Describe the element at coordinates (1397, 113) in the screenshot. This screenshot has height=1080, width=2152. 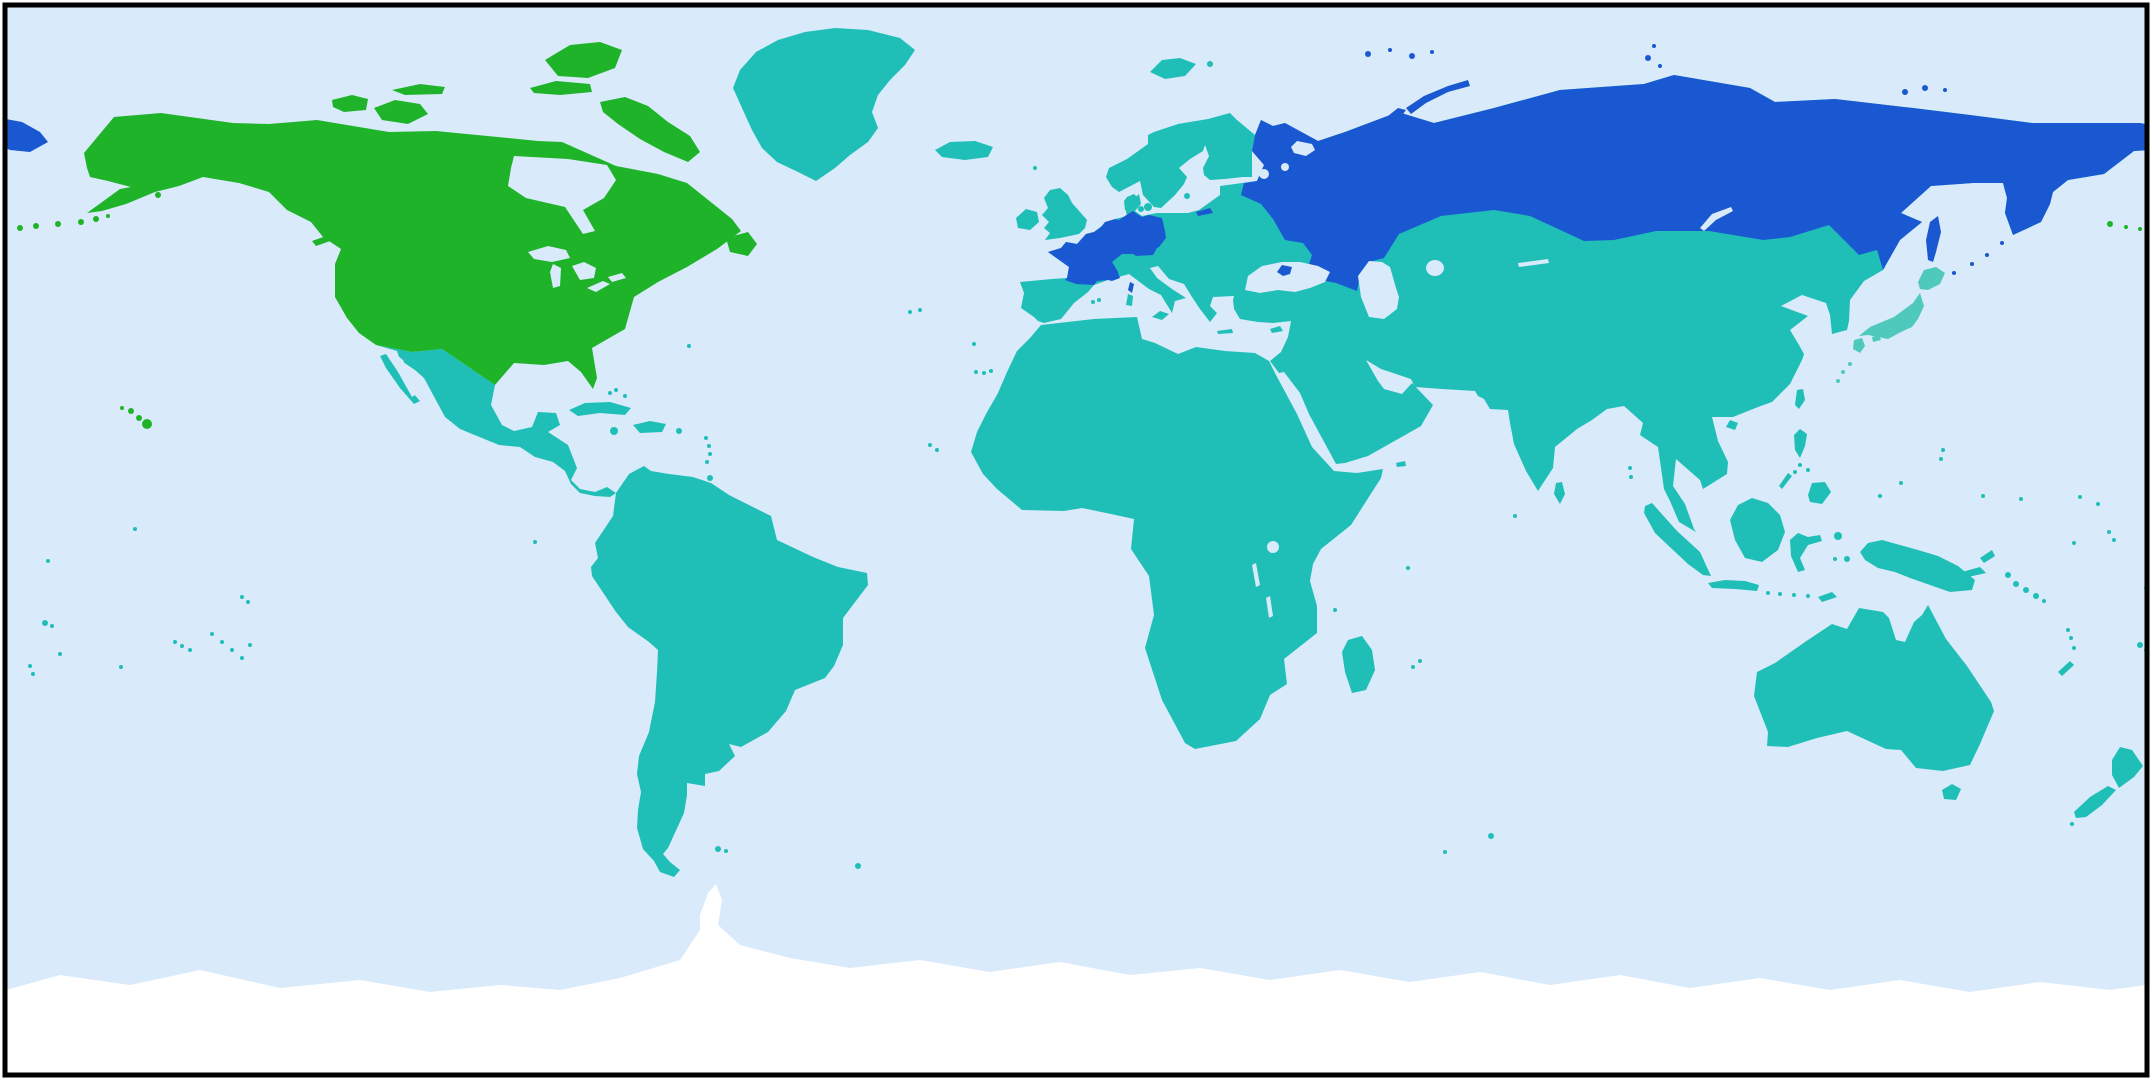
I see `novaya-zemlya-south` at that location.